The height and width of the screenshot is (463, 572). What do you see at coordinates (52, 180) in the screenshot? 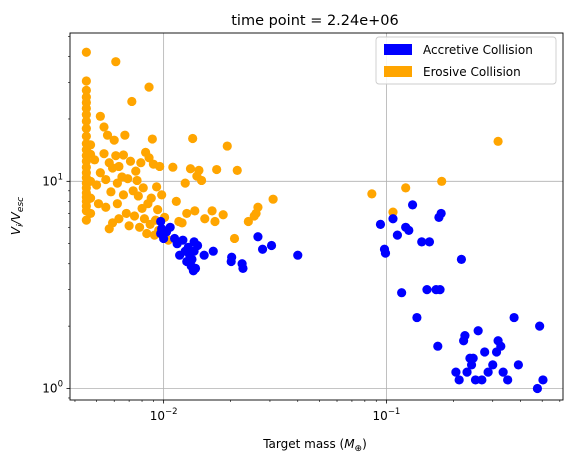
I see `y-tick-label: 101` at bounding box center [52, 180].